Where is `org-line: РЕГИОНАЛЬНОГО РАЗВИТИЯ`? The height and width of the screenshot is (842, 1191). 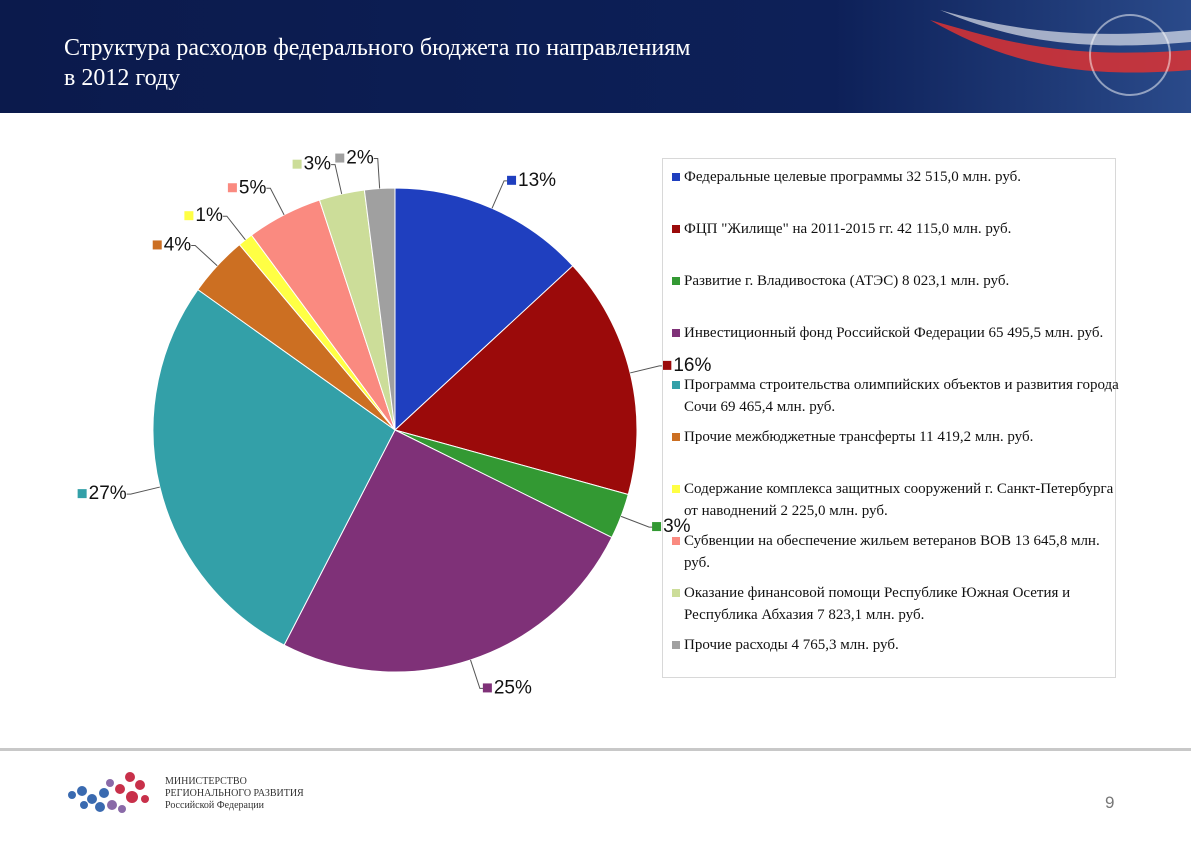
org-line: РЕГИОНАЛЬНОГО РАЗВИТИЯ is located at coordinates (234, 793).